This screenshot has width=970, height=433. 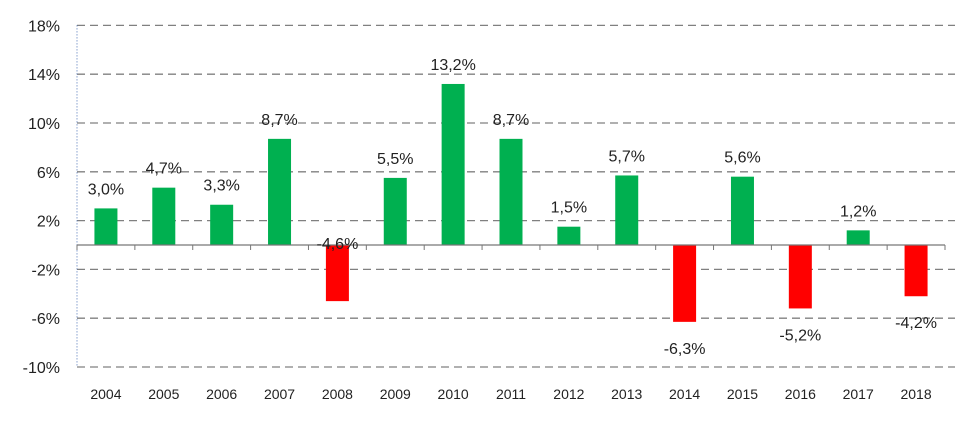 I want to click on x-tick-label: 2006, so click(x=221, y=394).